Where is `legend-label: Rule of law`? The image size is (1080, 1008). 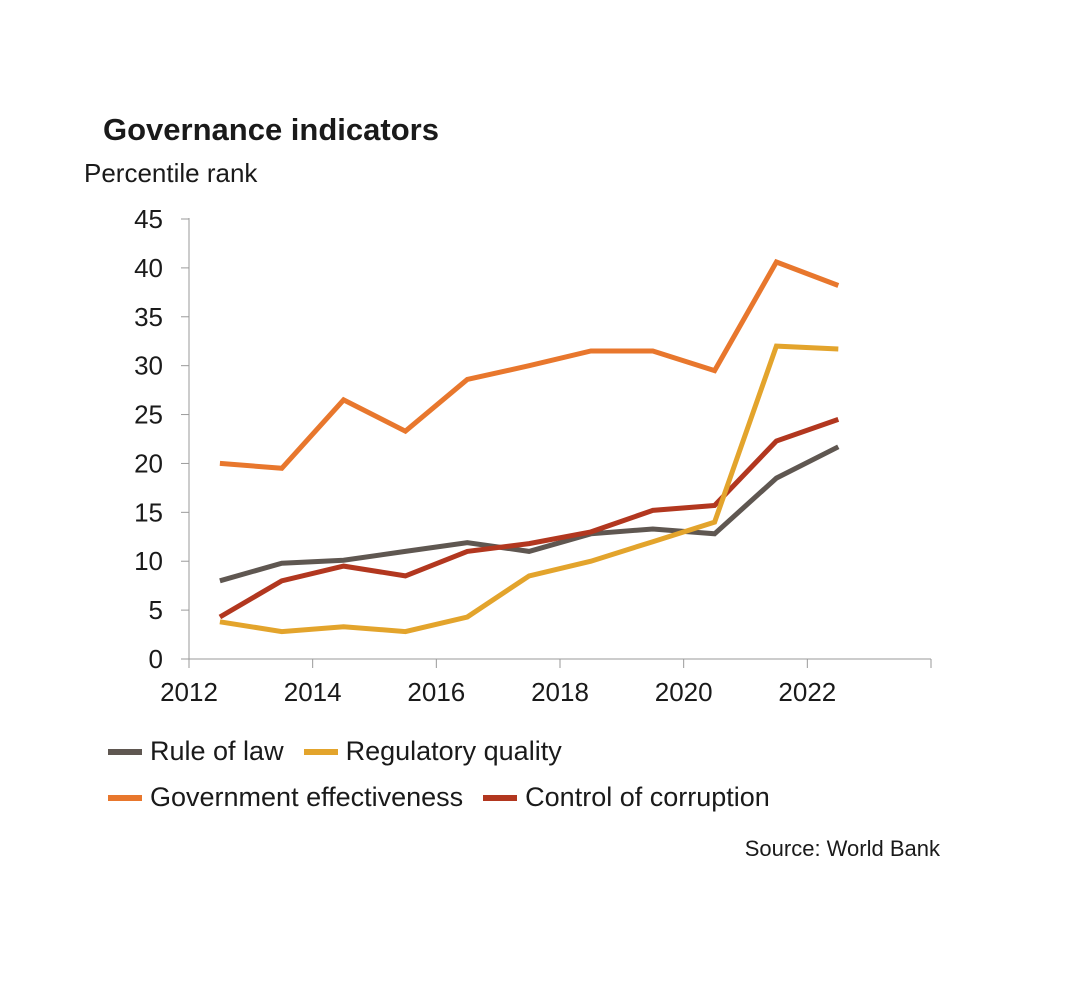 legend-label: Rule of law is located at coordinates (217, 751).